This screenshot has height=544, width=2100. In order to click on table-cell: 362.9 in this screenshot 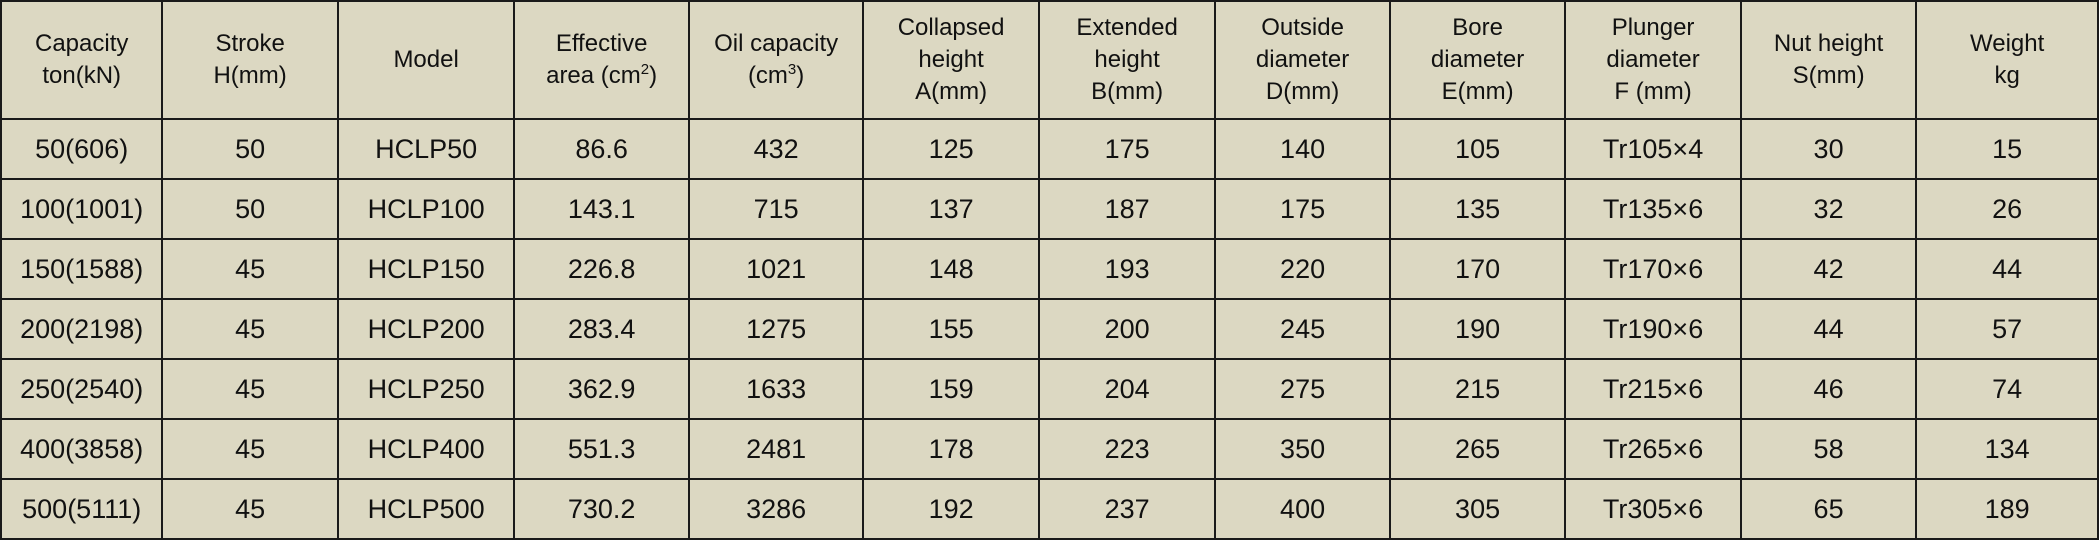, I will do `click(601, 389)`.